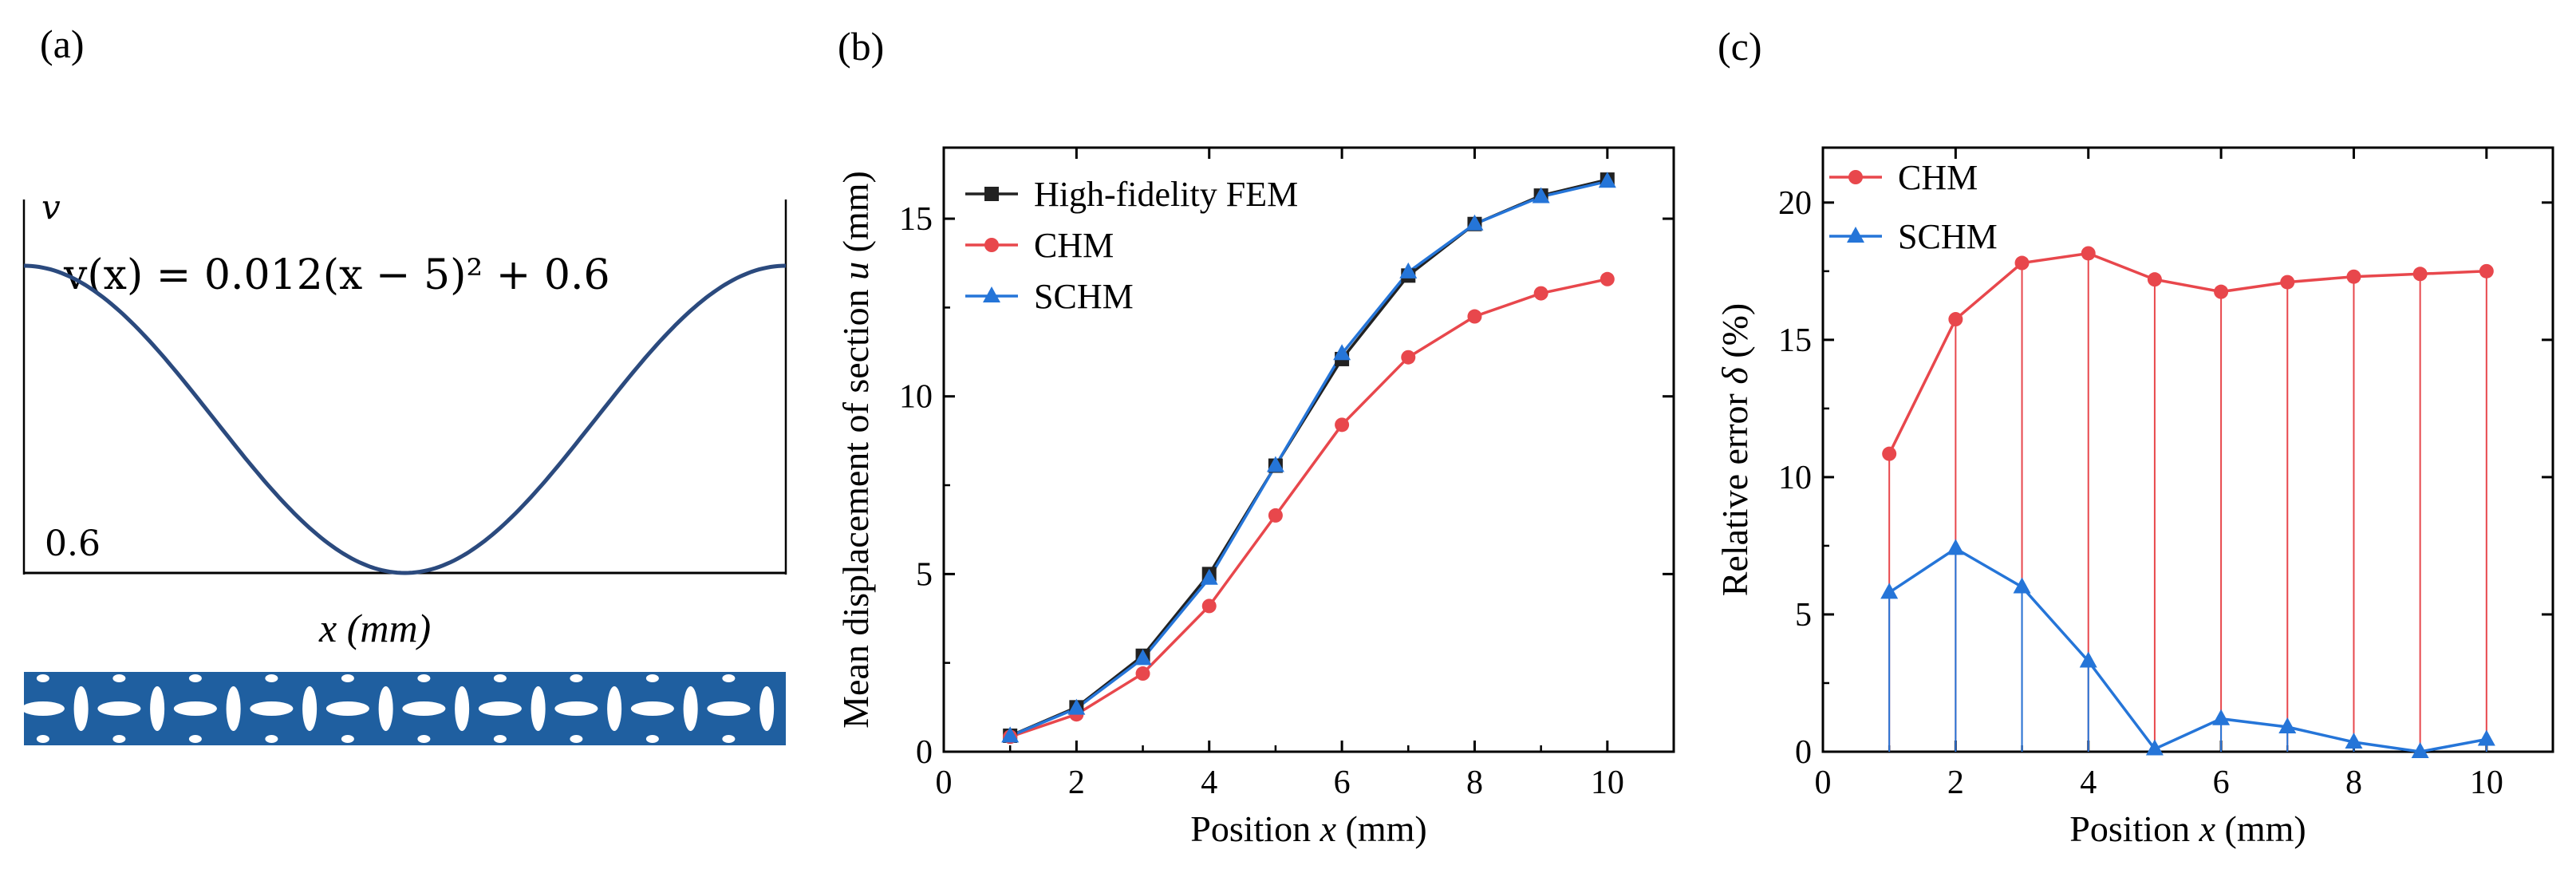 The width and height of the screenshot is (2576, 877). Describe the element at coordinates (1084, 296) in the screenshot. I see `legend-label: SCHM` at that location.